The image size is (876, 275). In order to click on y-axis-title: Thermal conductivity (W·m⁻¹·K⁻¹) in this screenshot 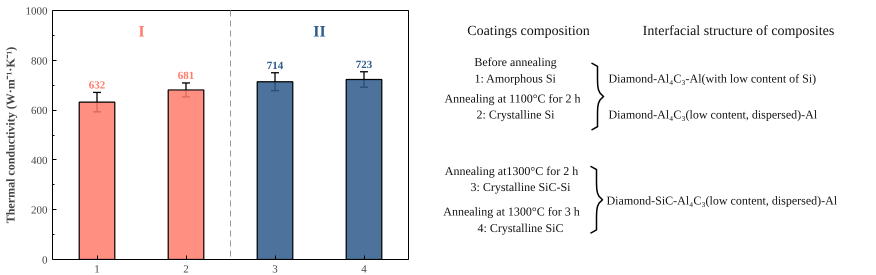, I will do `click(11, 135)`.